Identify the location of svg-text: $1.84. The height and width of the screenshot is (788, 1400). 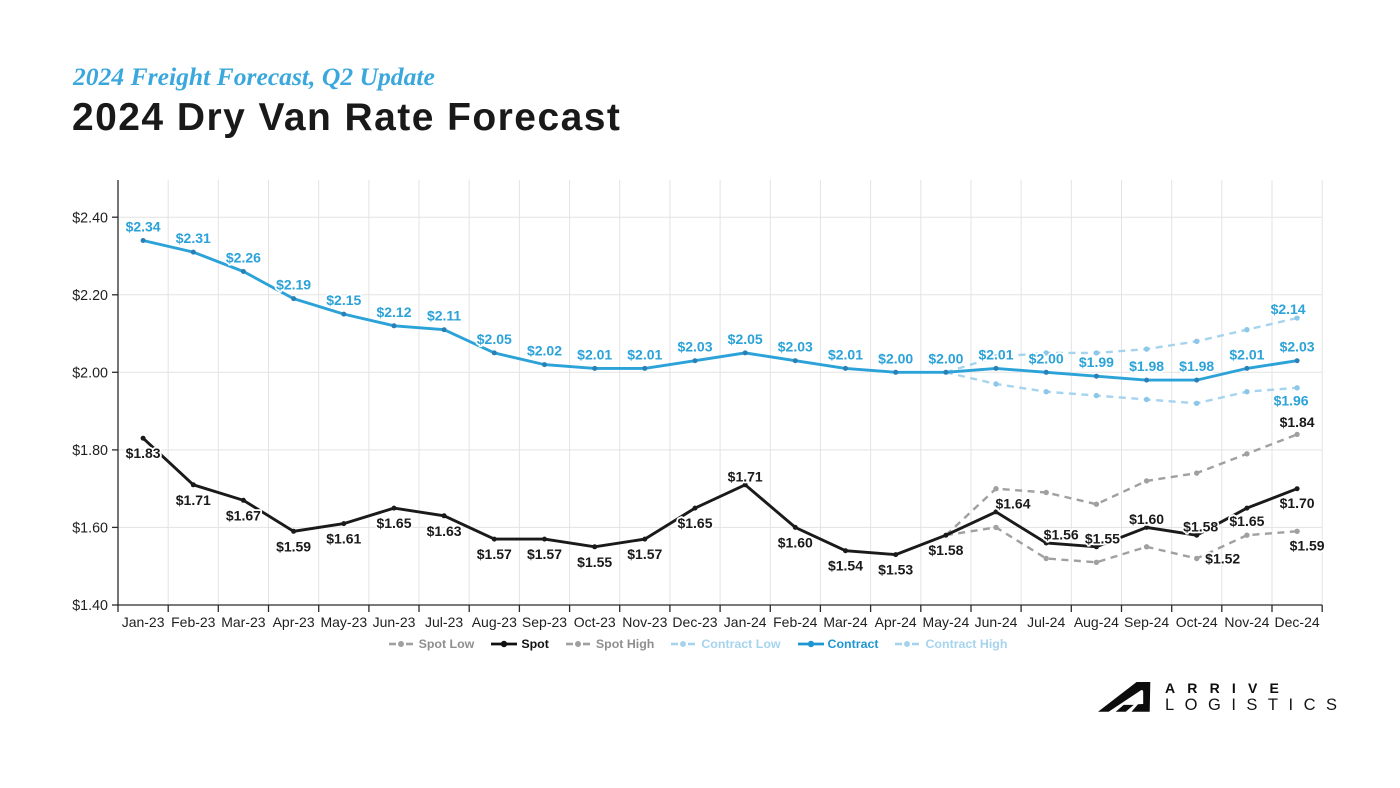
(1297, 422).